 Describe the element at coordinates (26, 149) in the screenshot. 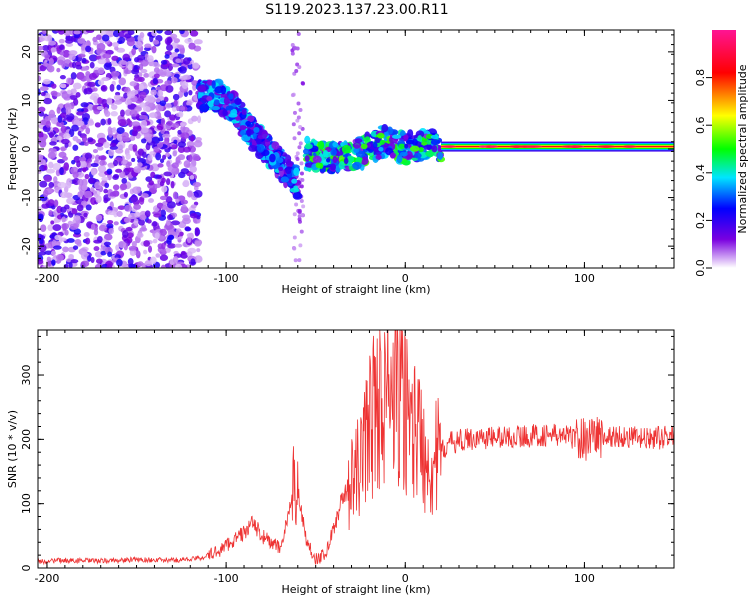

I see `y-tick-label: 0` at that location.